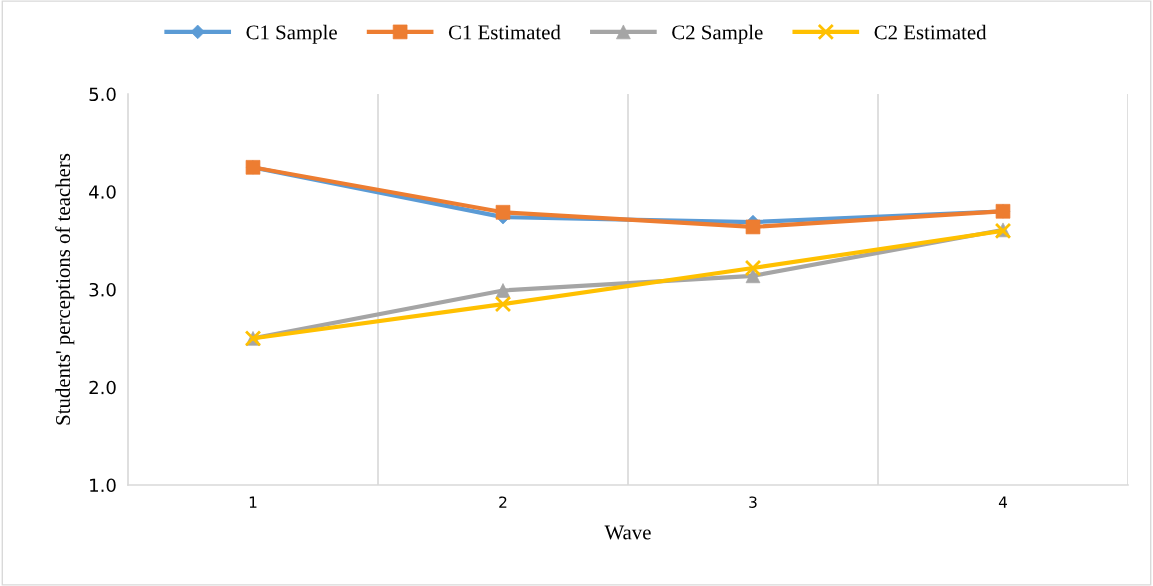 This screenshot has height=586, width=1153. I want to click on legend-label: C1 Estimated, so click(504, 32).